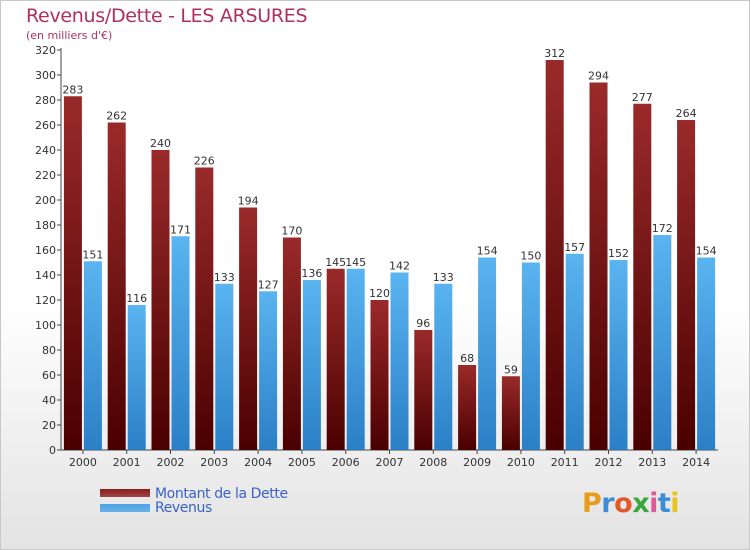 The width and height of the screenshot is (750, 550). I want to click on y-tick-label: 160, so click(45, 250).